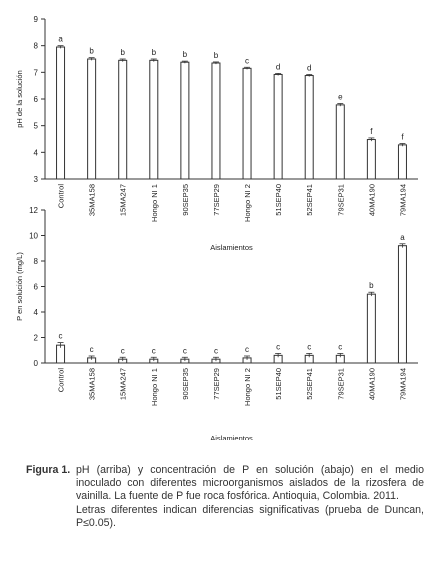  I want to click on ph-significance-letter: e, so click(340, 97).